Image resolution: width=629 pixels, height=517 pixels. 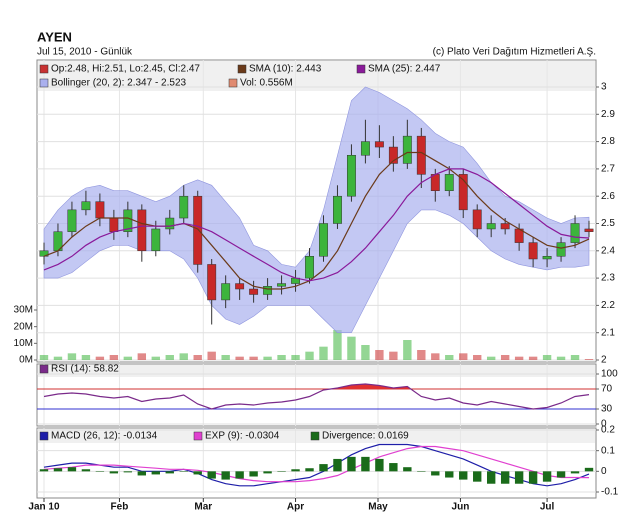 I want to click on chart-subtitle: Jul 15, 2010 - Günlük, so click(x=85, y=52).